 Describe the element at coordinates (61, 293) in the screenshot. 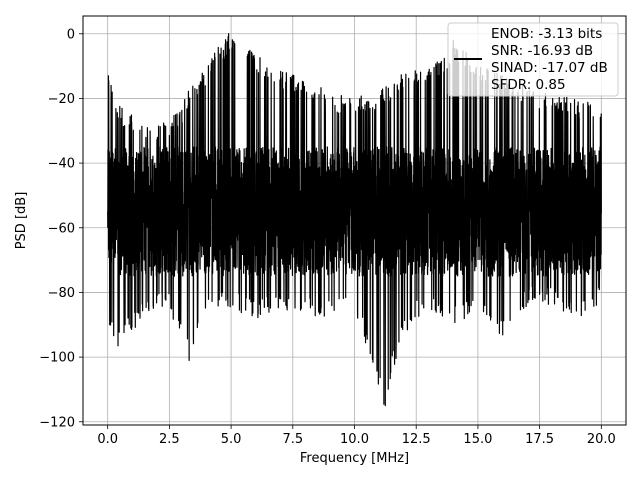

I see `y-tick-label: −80` at that location.